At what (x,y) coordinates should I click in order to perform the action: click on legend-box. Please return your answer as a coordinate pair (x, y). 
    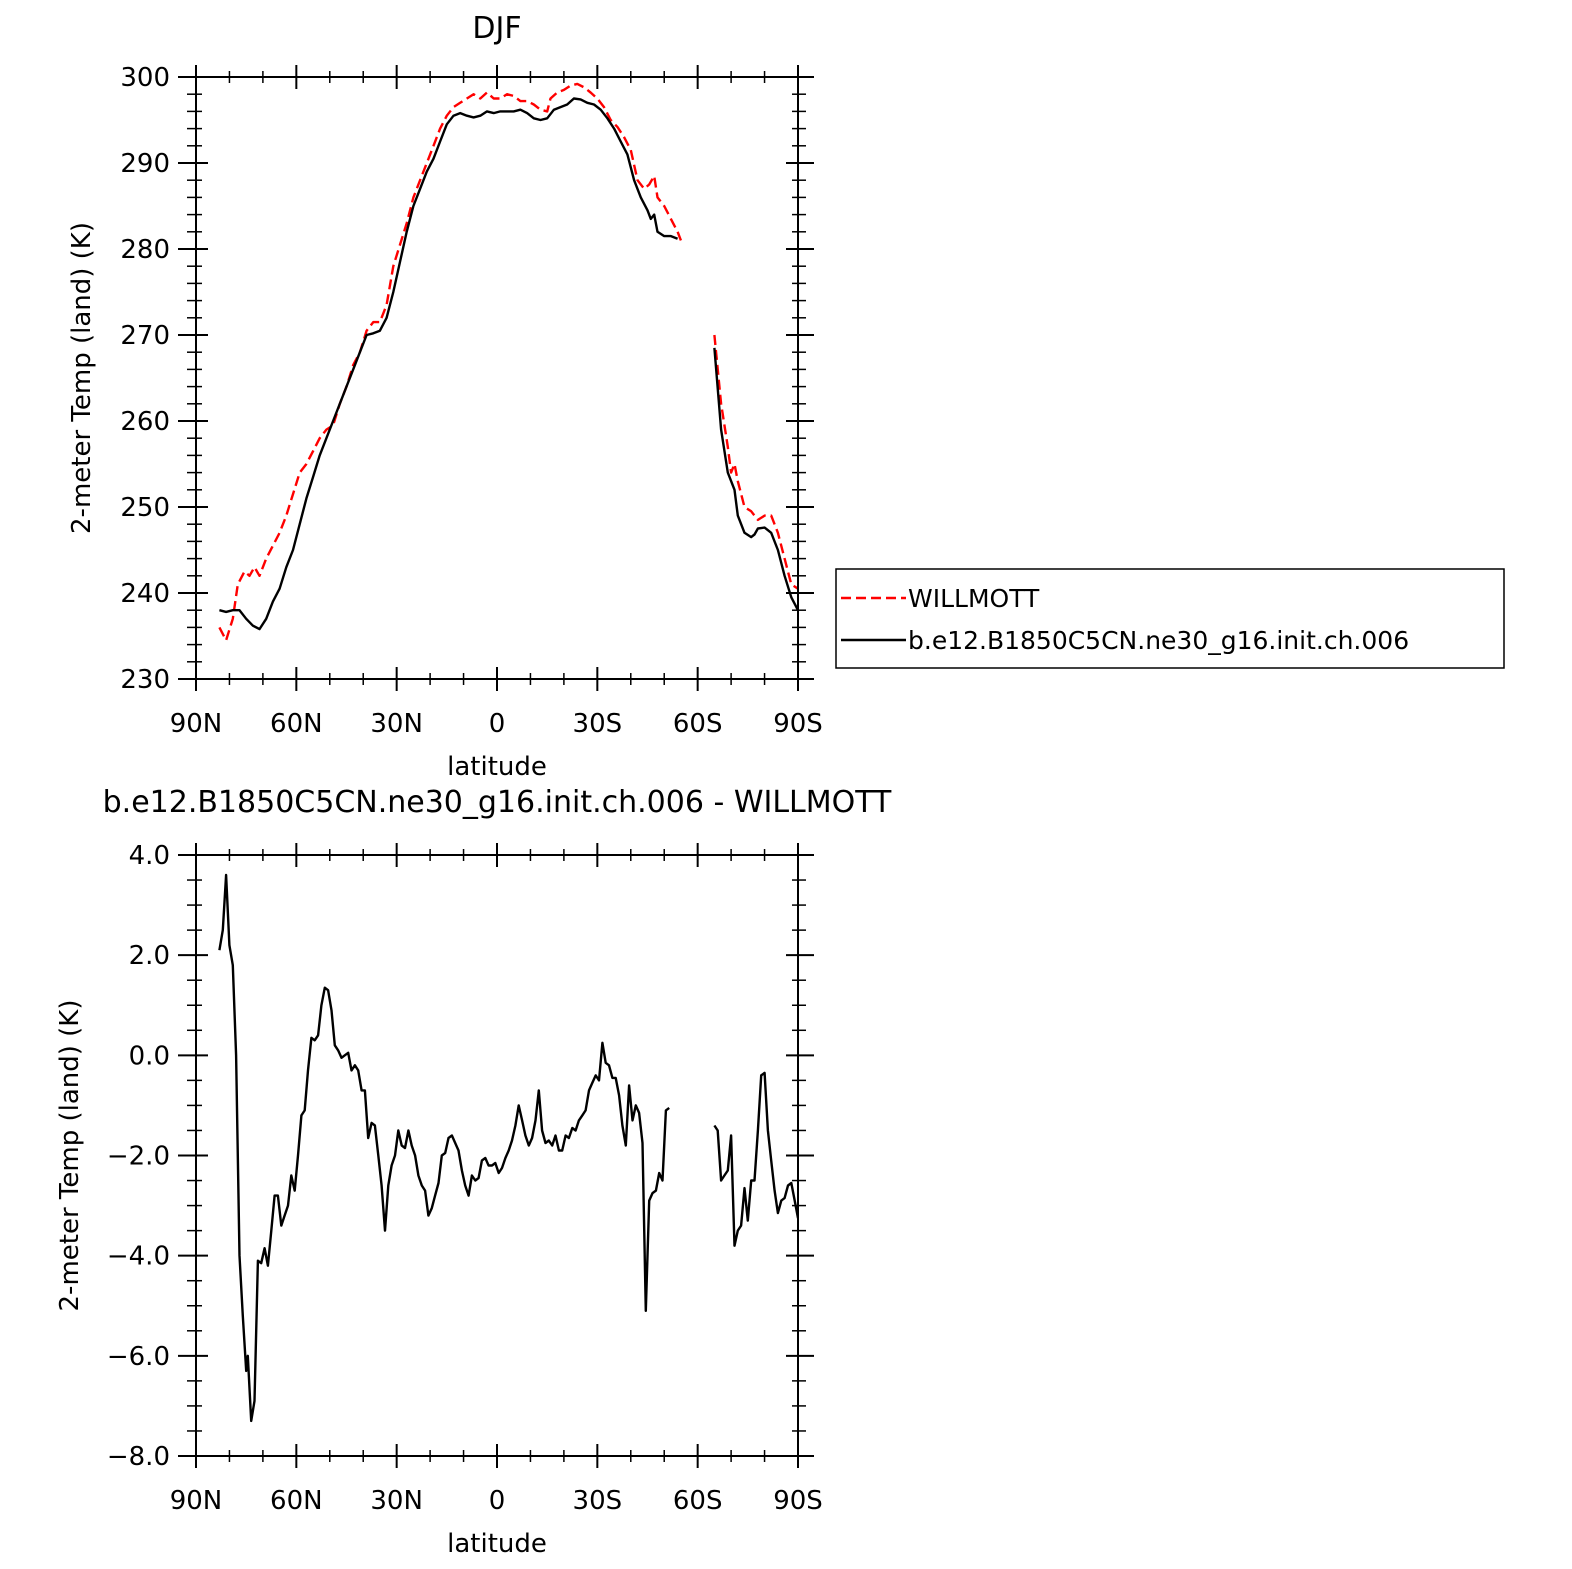
    Looking at the image, I should click on (1170, 618).